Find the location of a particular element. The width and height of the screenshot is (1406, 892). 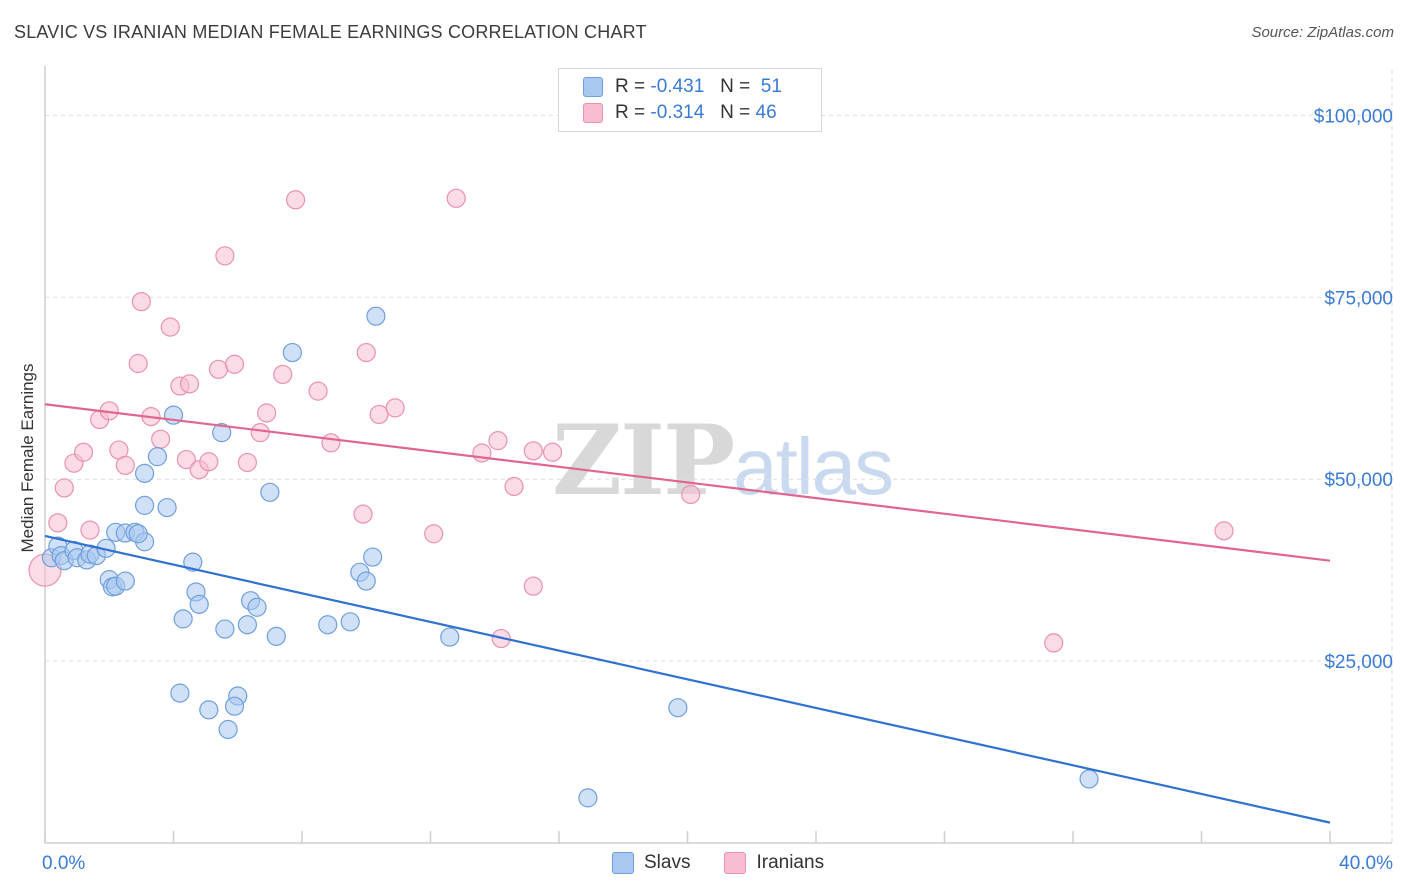

watermark-zip: ZIP is located at coordinates (643, 460).